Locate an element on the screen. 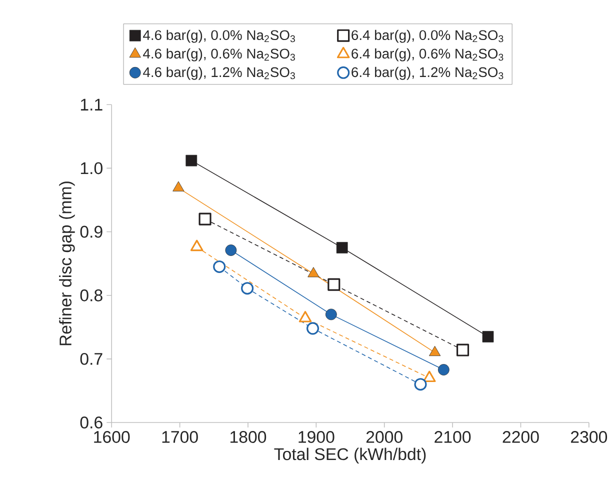 The width and height of the screenshot is (611, 498). y-tick-label: 0.7 is located at coordinates (91, 358).